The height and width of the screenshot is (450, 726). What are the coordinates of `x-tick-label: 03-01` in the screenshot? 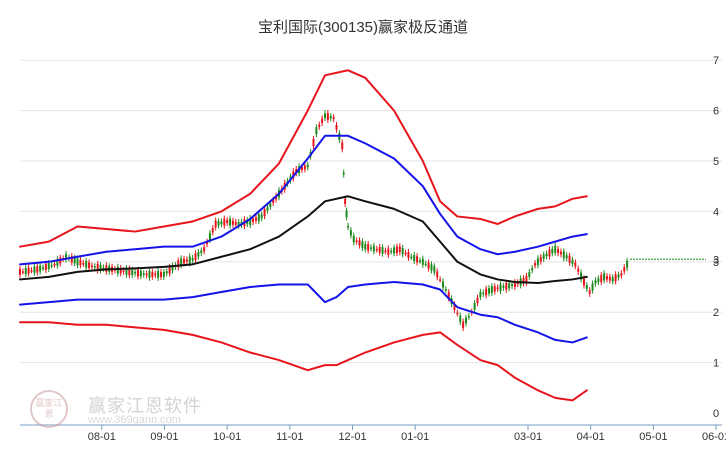 It's located at (528, 437).